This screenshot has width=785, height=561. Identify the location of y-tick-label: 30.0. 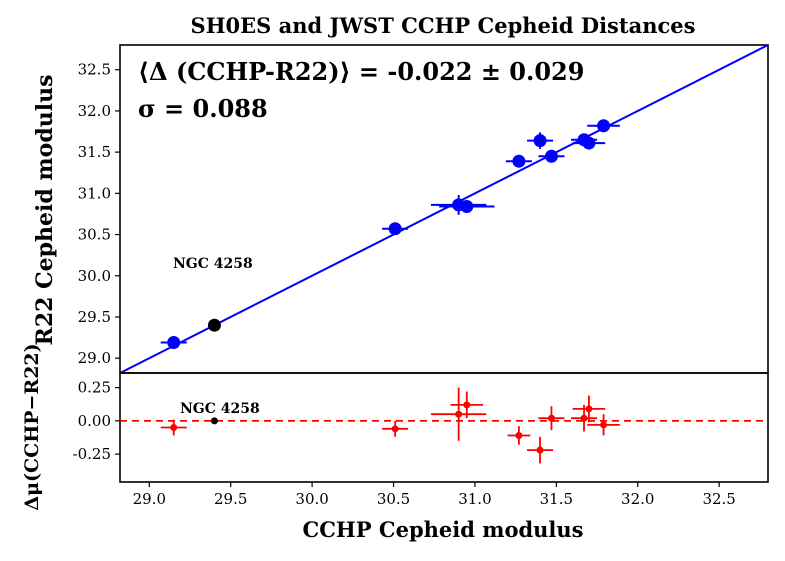
(94, 276).